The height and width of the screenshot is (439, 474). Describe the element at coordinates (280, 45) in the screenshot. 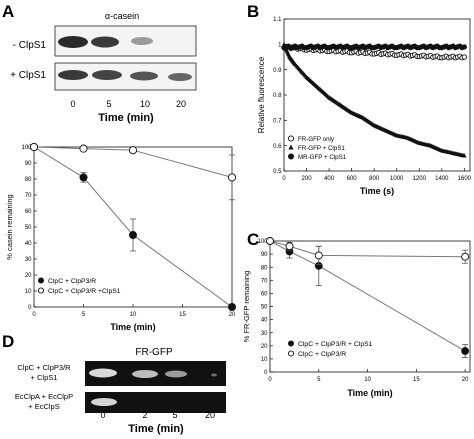

I see `y-tick-label: 1` at that location.